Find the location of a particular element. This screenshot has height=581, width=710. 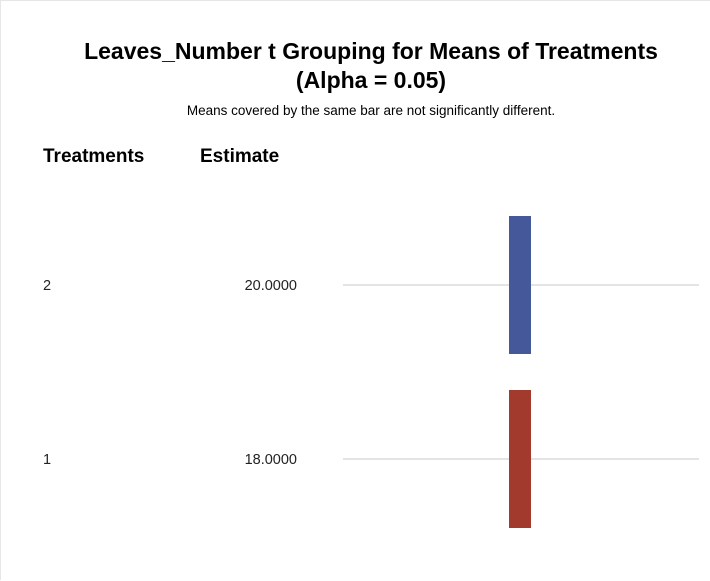

treatment-label: 2 is located at coordinates (47, 286).